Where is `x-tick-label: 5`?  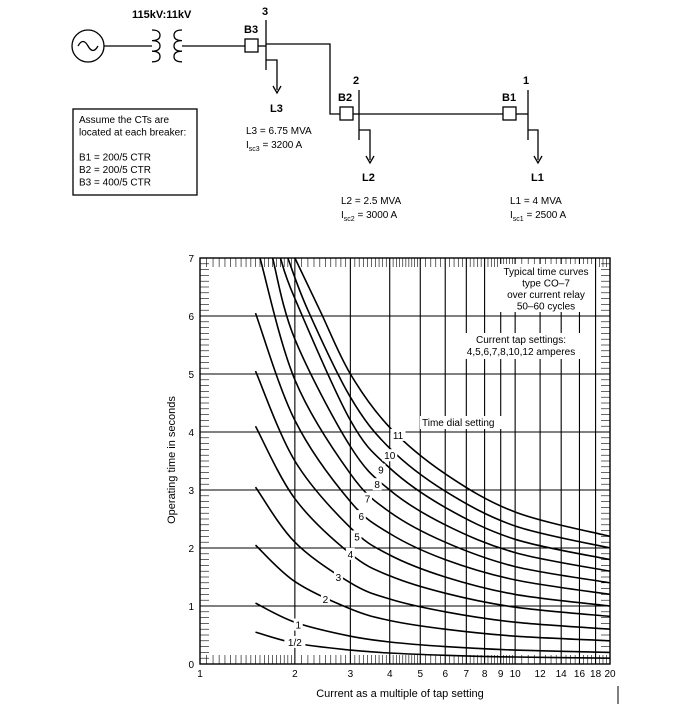 x-tick-label: 5 is located at coordinates (420, 674).